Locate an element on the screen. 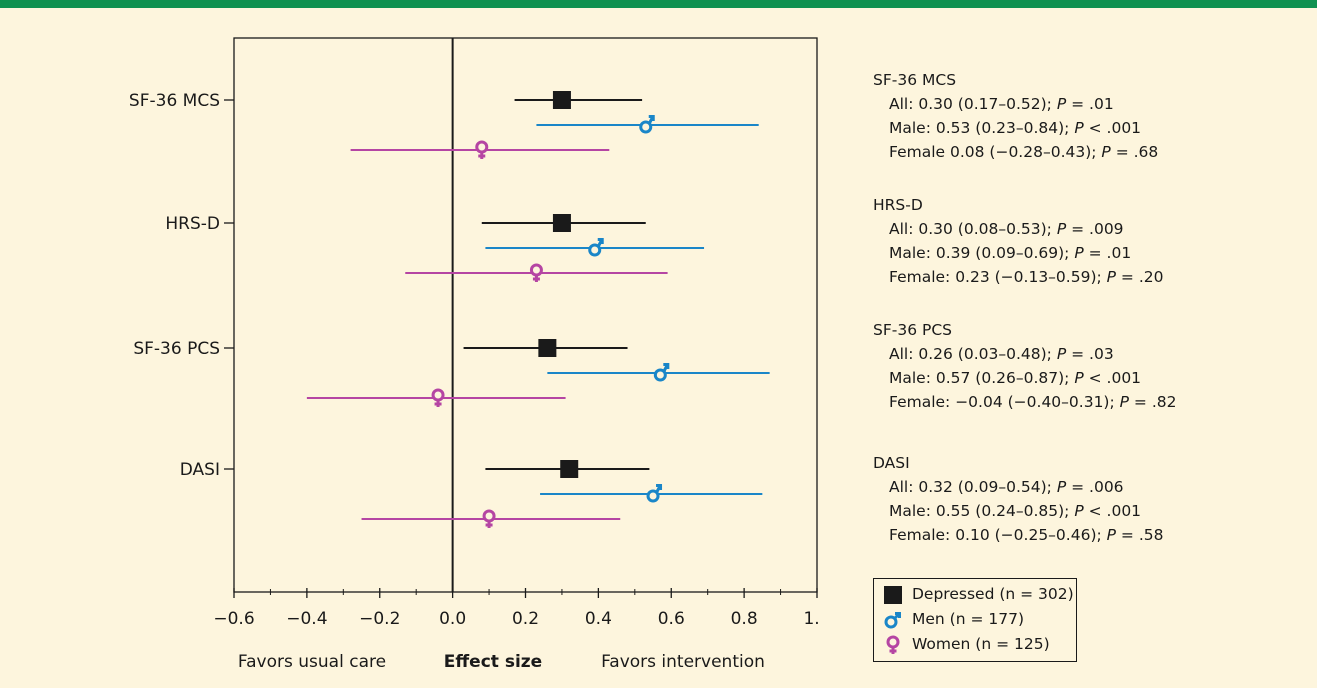  x-caption-left: Favors usual care is located at coordinates (312, 662).